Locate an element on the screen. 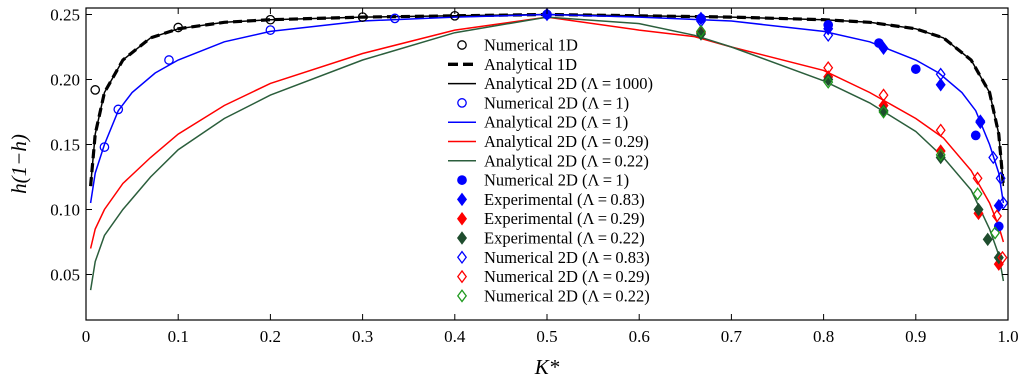  y-tick-label: 0.10 is located at coordinates (65, 210).